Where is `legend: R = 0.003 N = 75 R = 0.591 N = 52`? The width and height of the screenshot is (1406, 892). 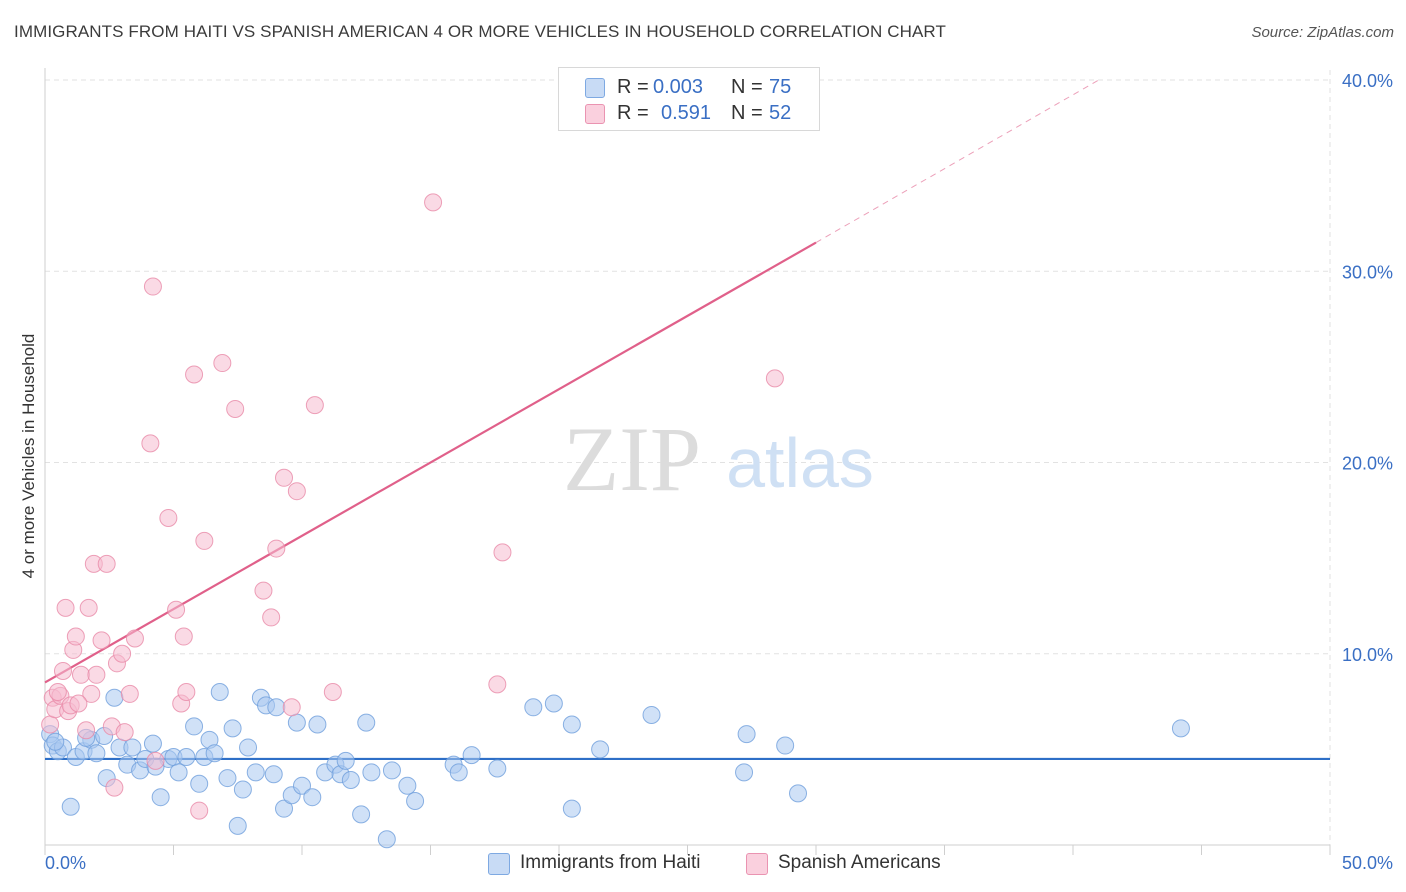
legend: R = 0.003 N = 75 R = 0.591 N = 52 is located at coordinates (689, 99).